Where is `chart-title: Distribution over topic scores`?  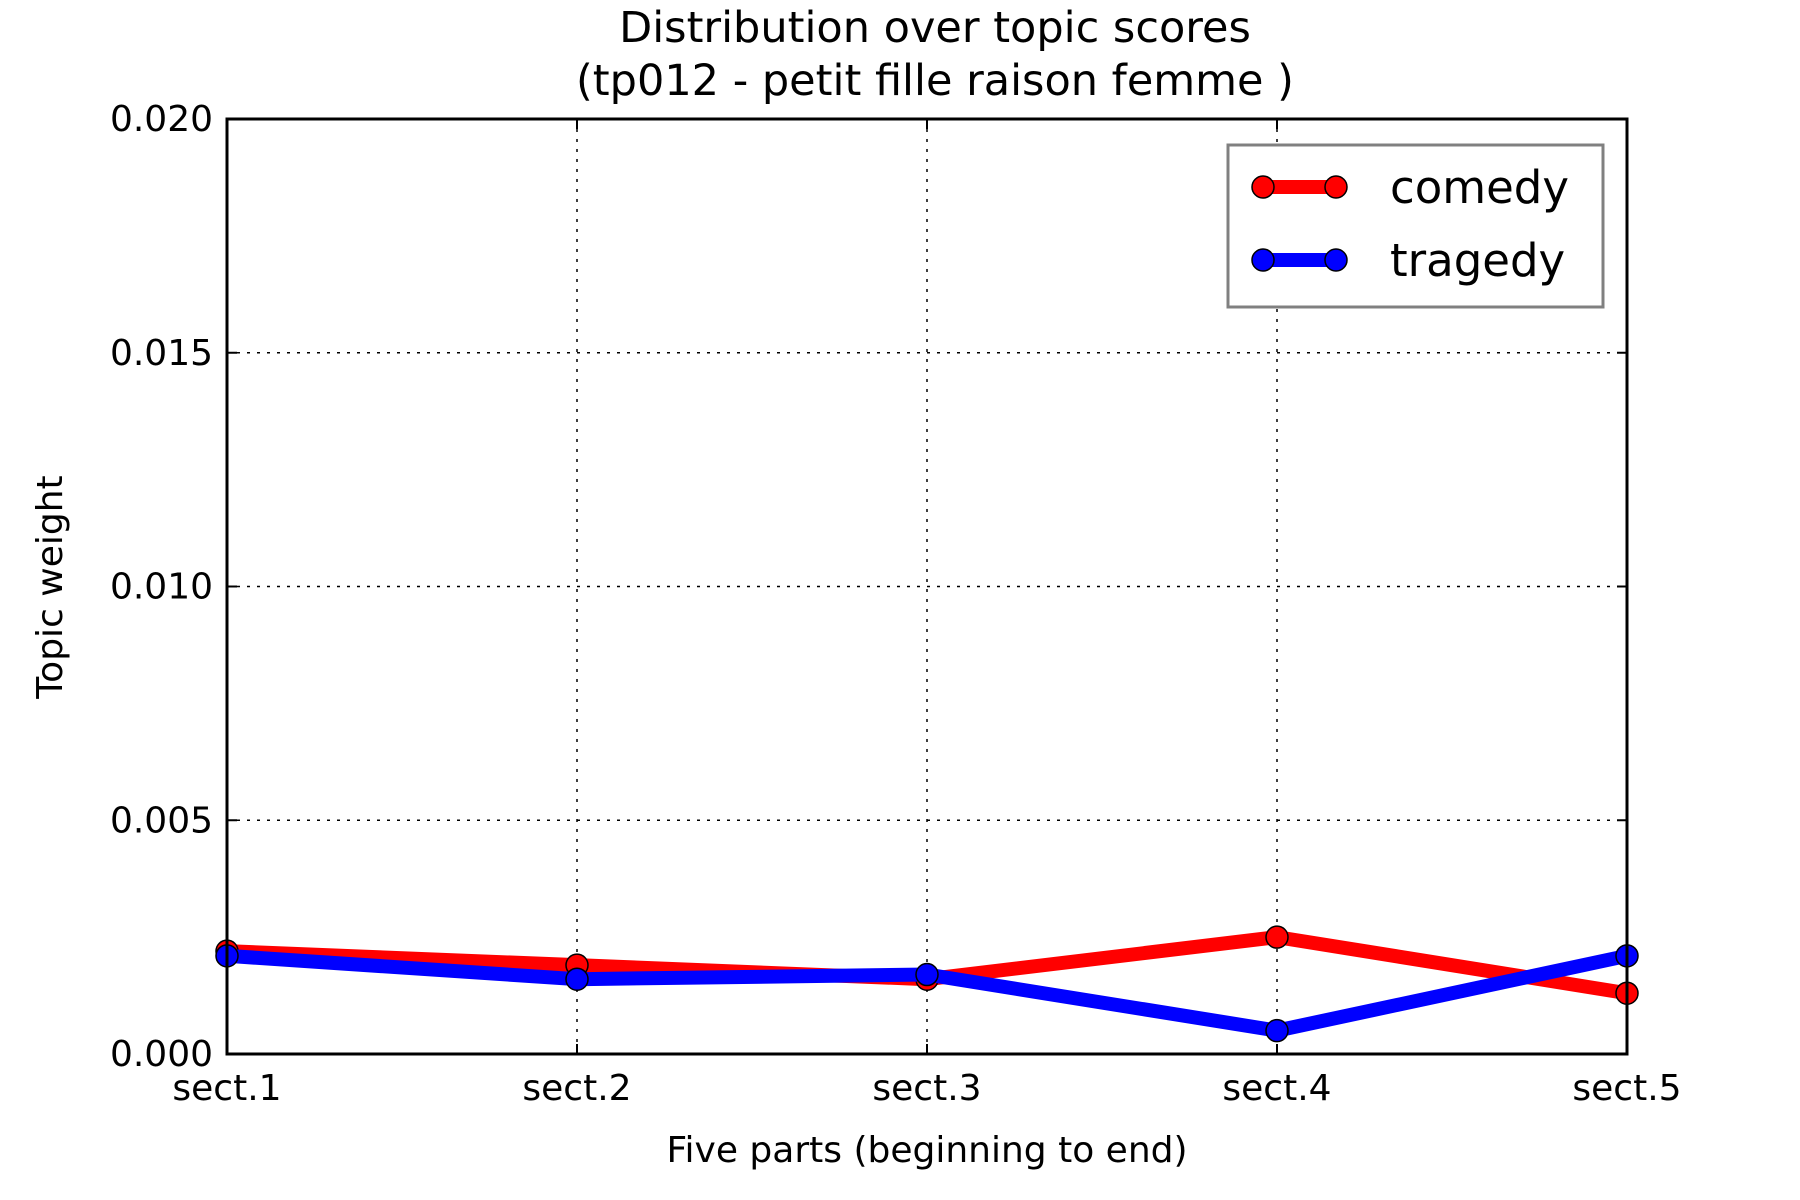
chart-title: Distribution over topic scores is located at coordinates (935, 28).